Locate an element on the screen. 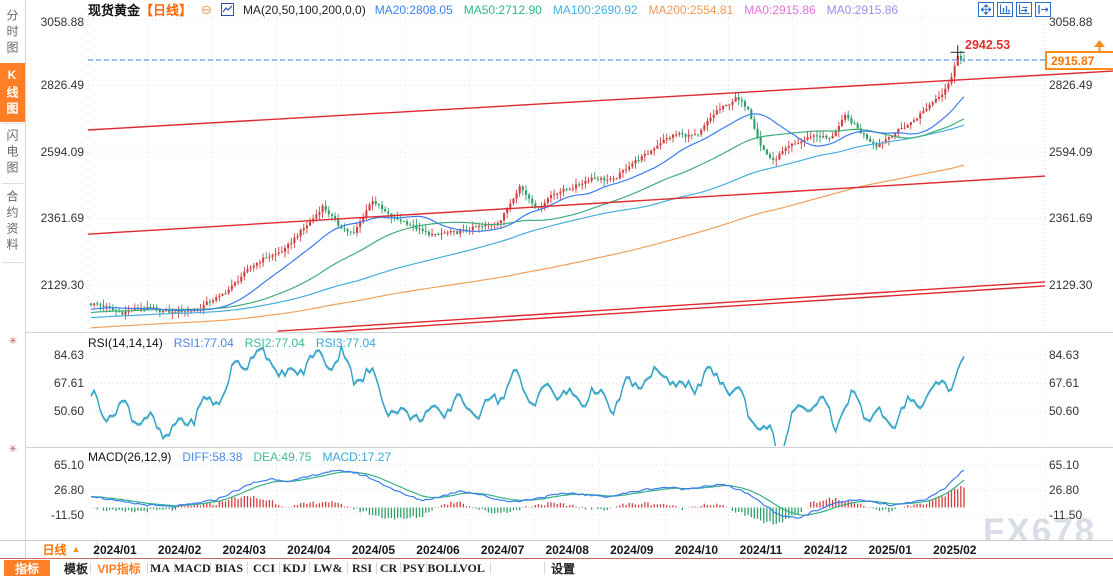 This screenshot has height=576, width=1113. main-axis-label: 3058.88 is located at coordinates (1071, 21).